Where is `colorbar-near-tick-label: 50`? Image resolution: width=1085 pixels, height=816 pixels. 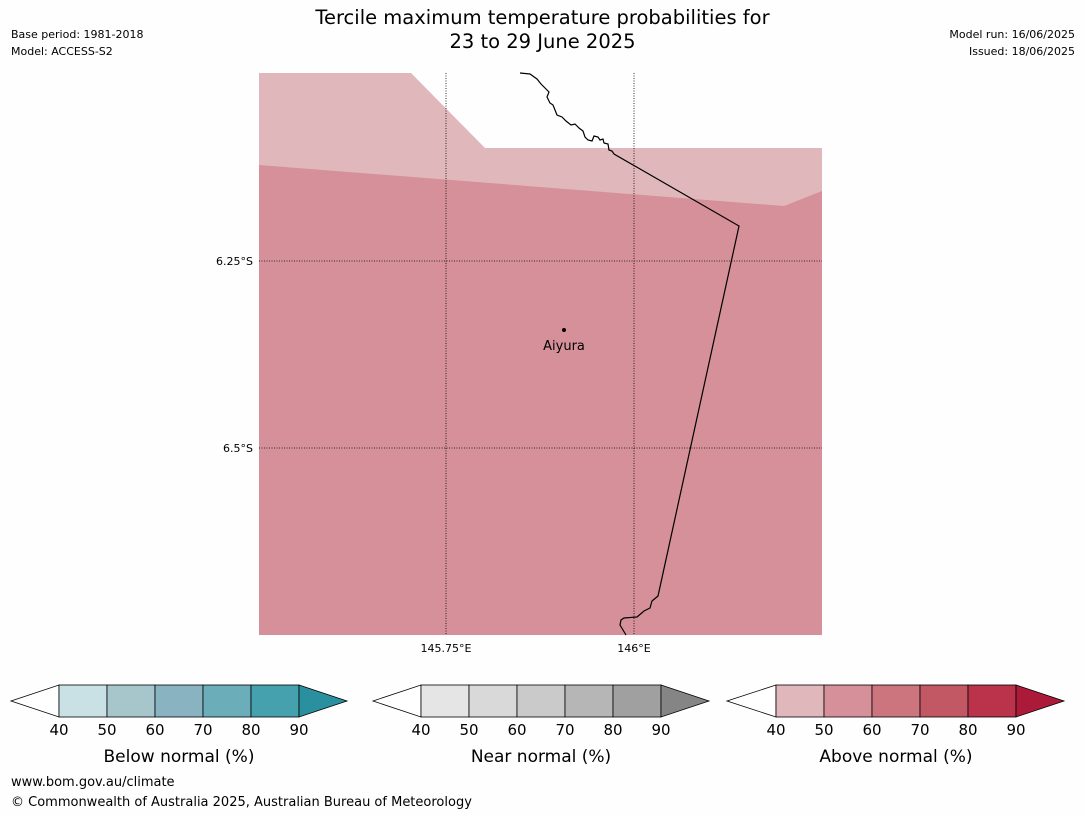 colorbar-near-tick-label: 50 is located at coordinates (468, 730).